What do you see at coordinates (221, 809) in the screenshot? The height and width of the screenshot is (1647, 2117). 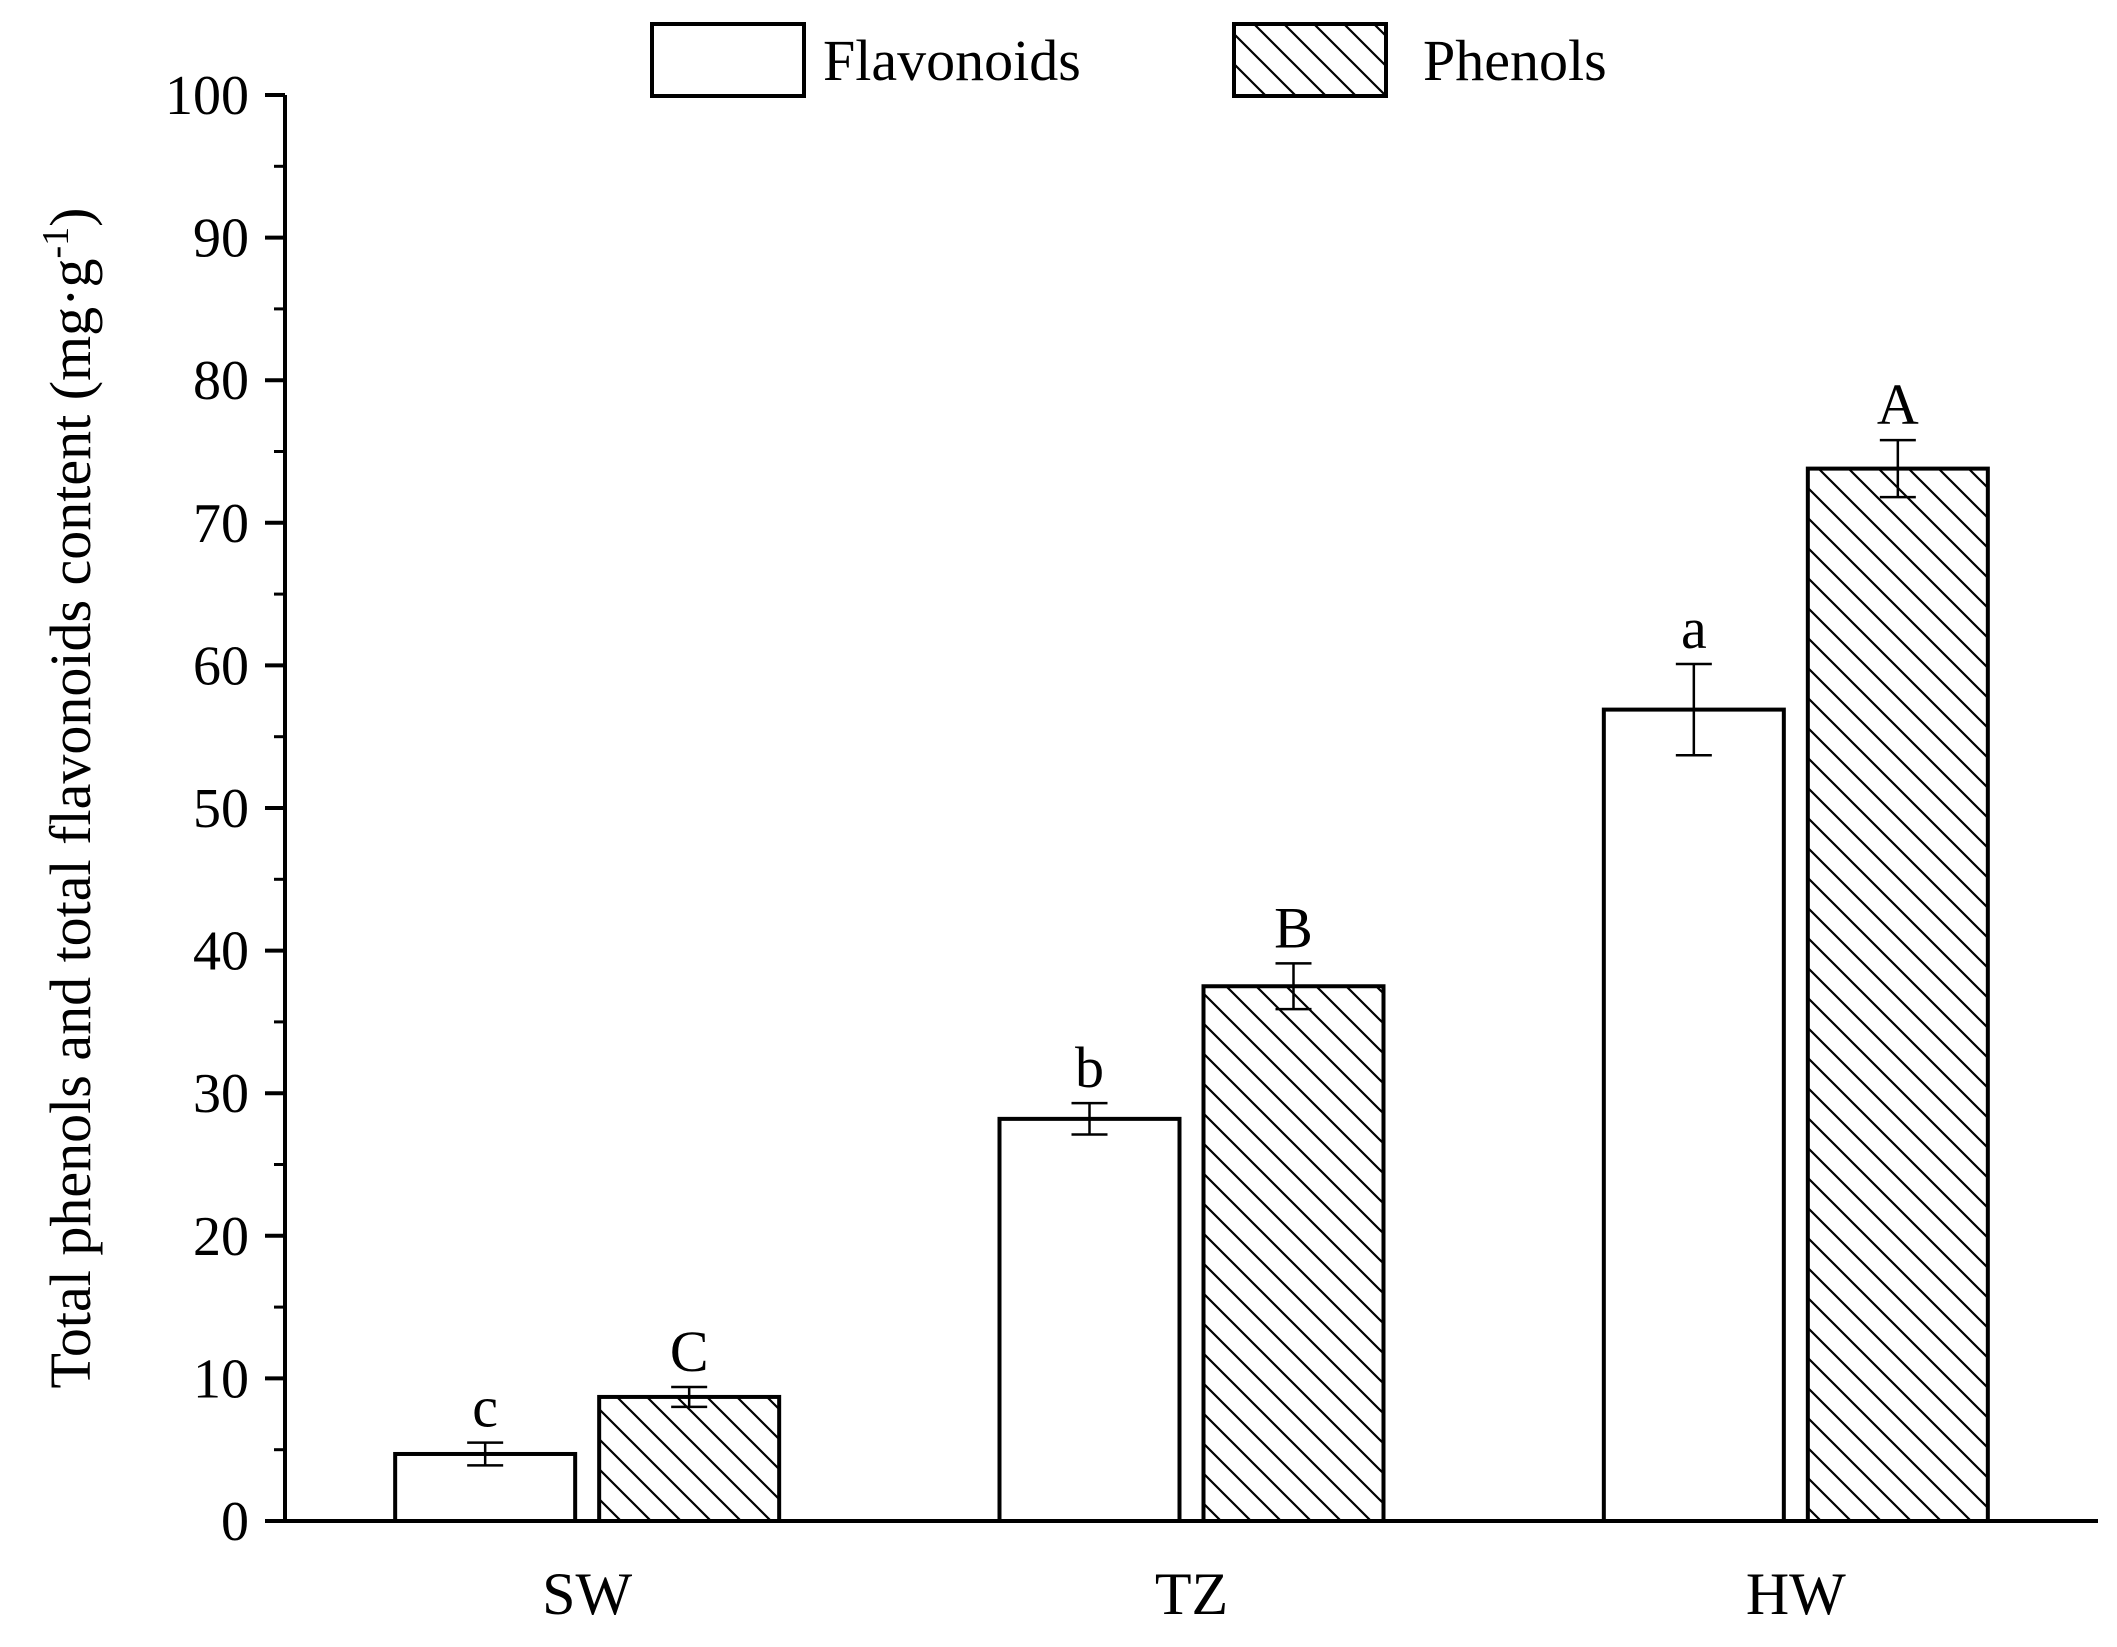 I see `y-tick-label: 50` at bounding box center [221, 809].